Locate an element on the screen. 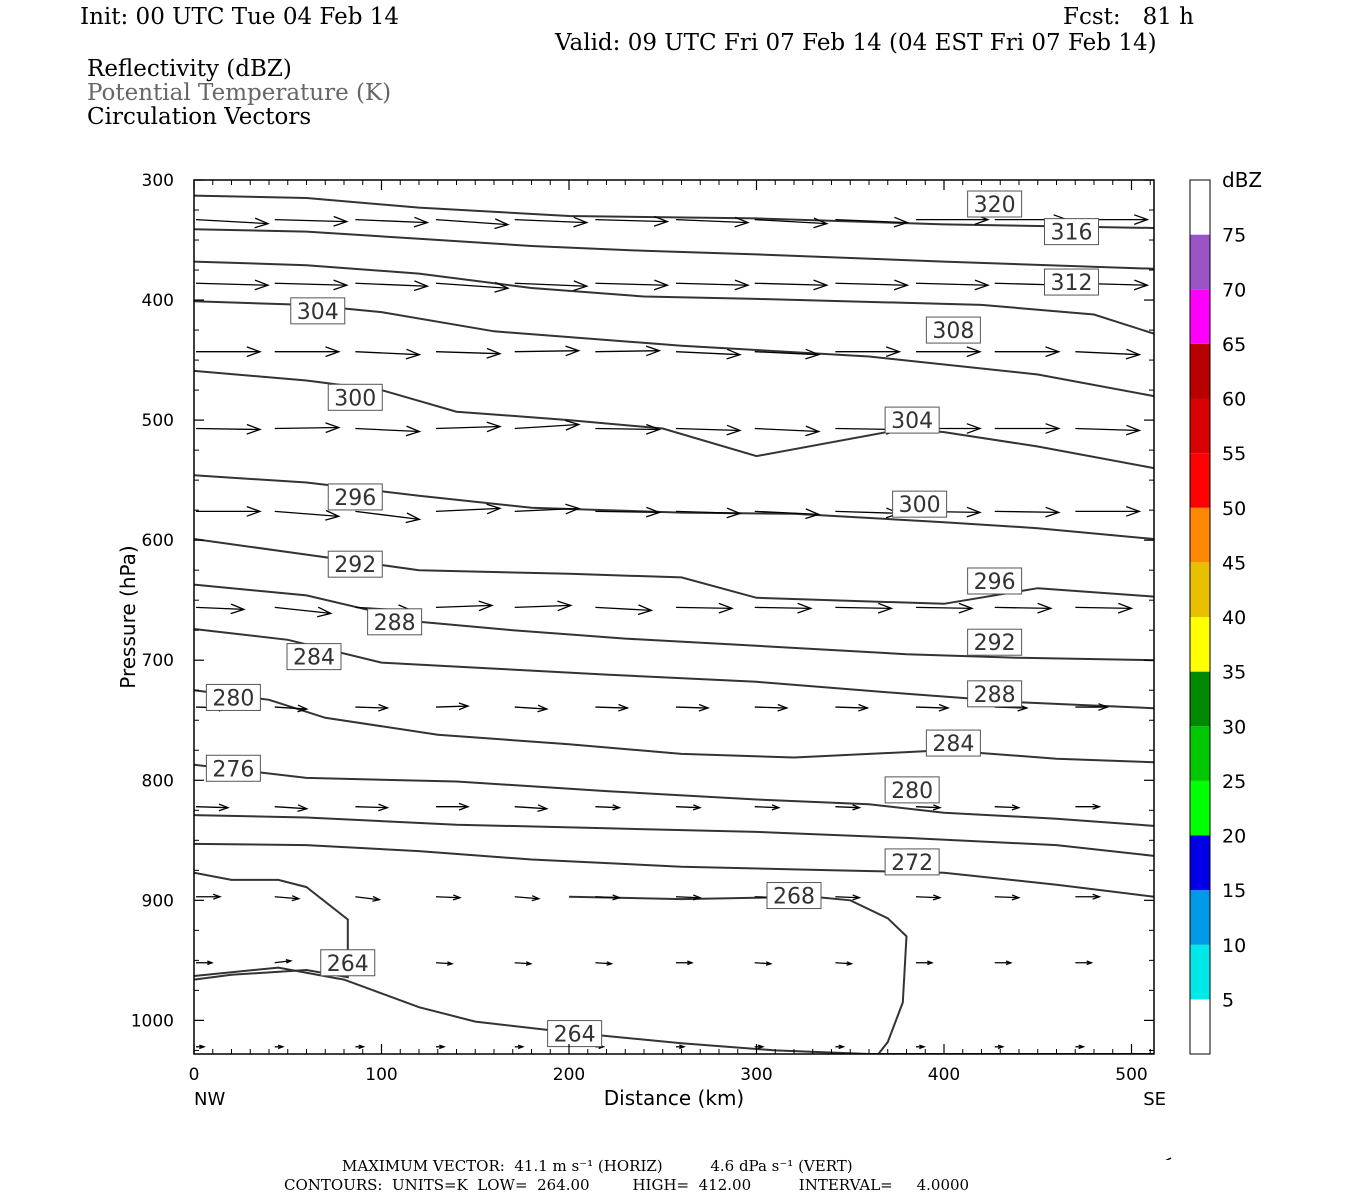 The width and height of the screenshot is (1350, 1200). colorbar-tick-label: 20 is located at coordinates (1234, 837).